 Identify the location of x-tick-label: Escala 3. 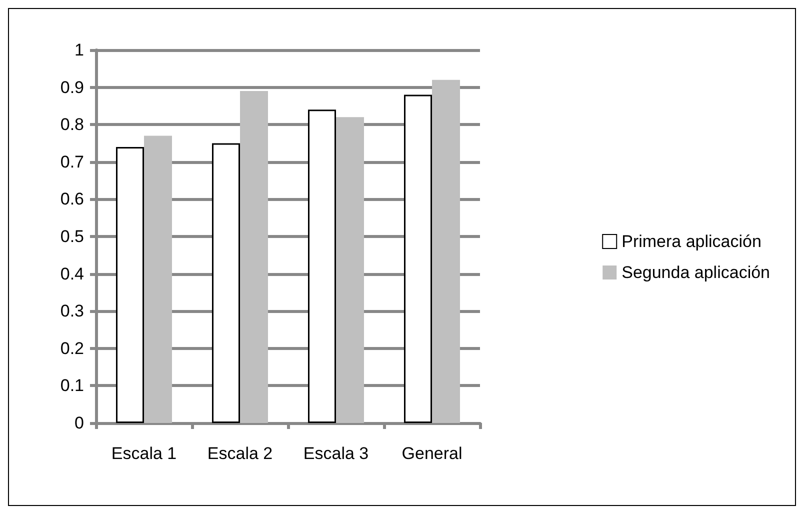
(336, 453).